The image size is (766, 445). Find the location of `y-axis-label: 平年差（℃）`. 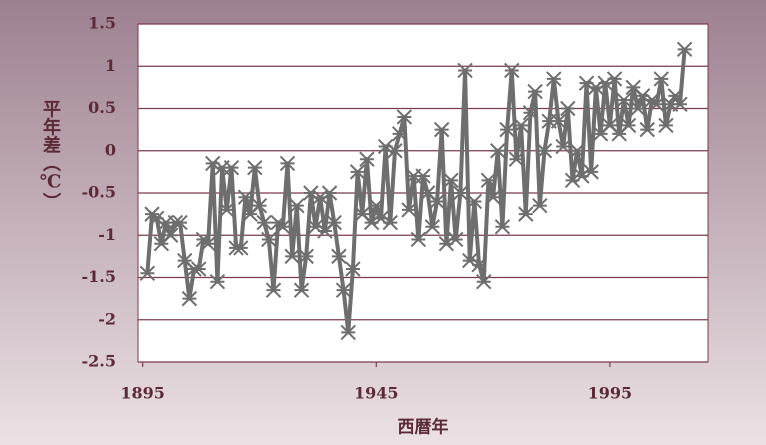

y-axis-label: 平年差（℃） is located at coordinates (50, 155).